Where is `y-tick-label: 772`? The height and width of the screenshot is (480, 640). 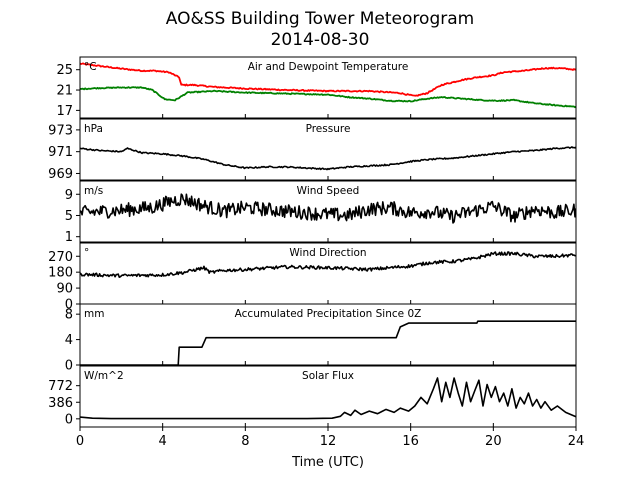 y-tick-label: 772 is located at coordinates (60, 386).